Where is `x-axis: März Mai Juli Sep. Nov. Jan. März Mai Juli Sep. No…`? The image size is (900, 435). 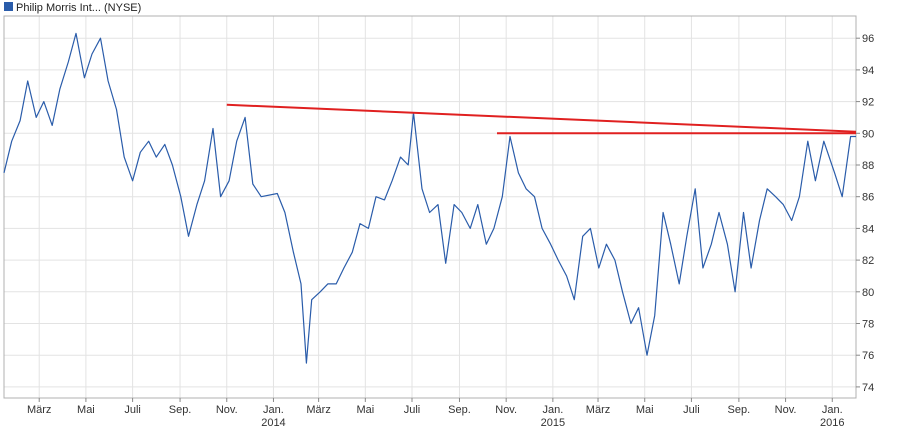 x-axis: März Mai Juli Sep. Nov. Jan. März Mai Juli Sep. No… is located at coordinates (436, 413).